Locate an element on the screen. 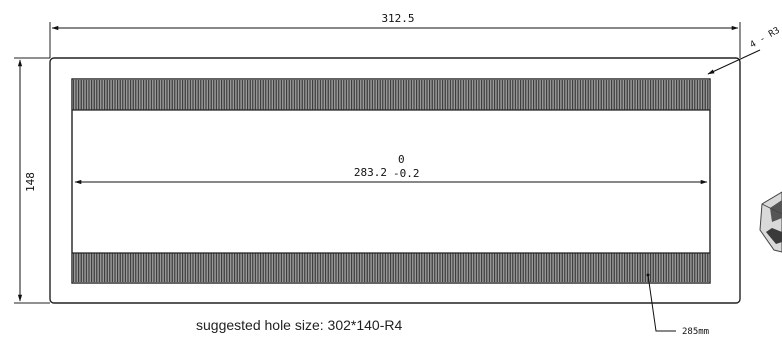 This screenshot has height=338, width=782. inner-width-label: 283.2 is located at coordinates (370, 172).